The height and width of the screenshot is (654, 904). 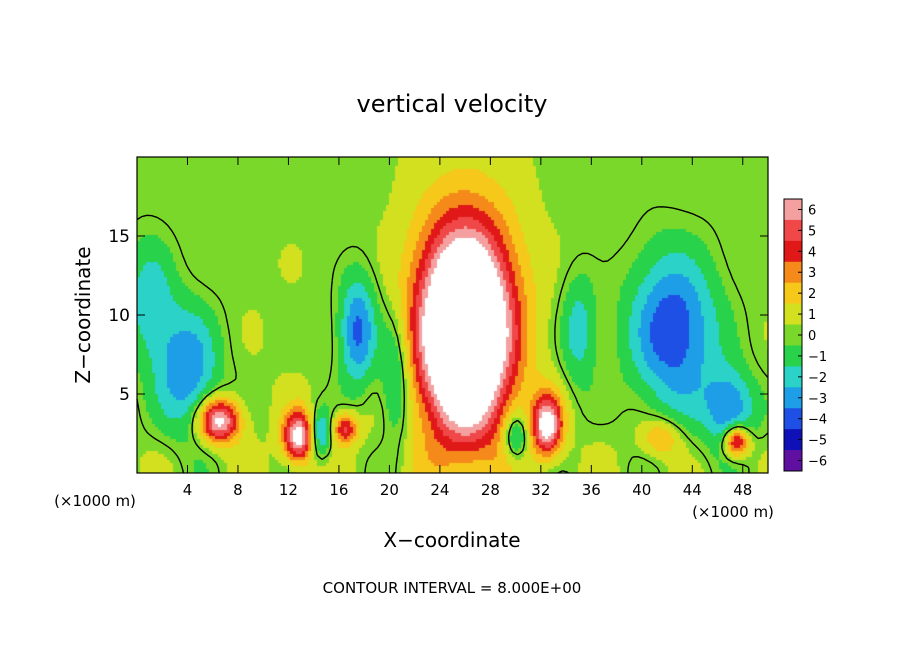 I want to click on colorbar-label: −6, so click(x=817, y=462).